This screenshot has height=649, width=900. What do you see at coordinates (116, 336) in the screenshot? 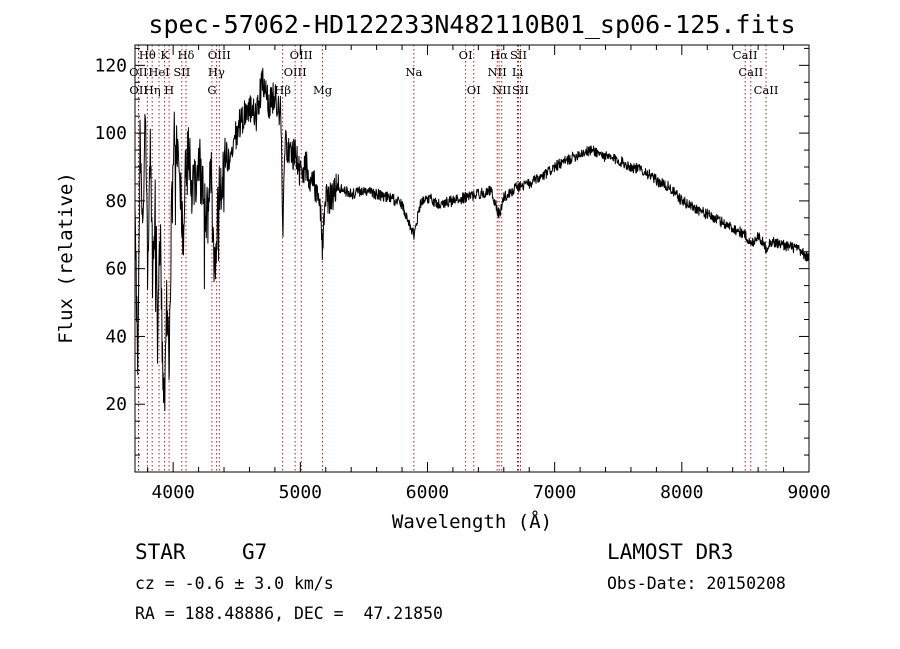
I see `y-tick-label: 40` at bounding box center [116, 336].